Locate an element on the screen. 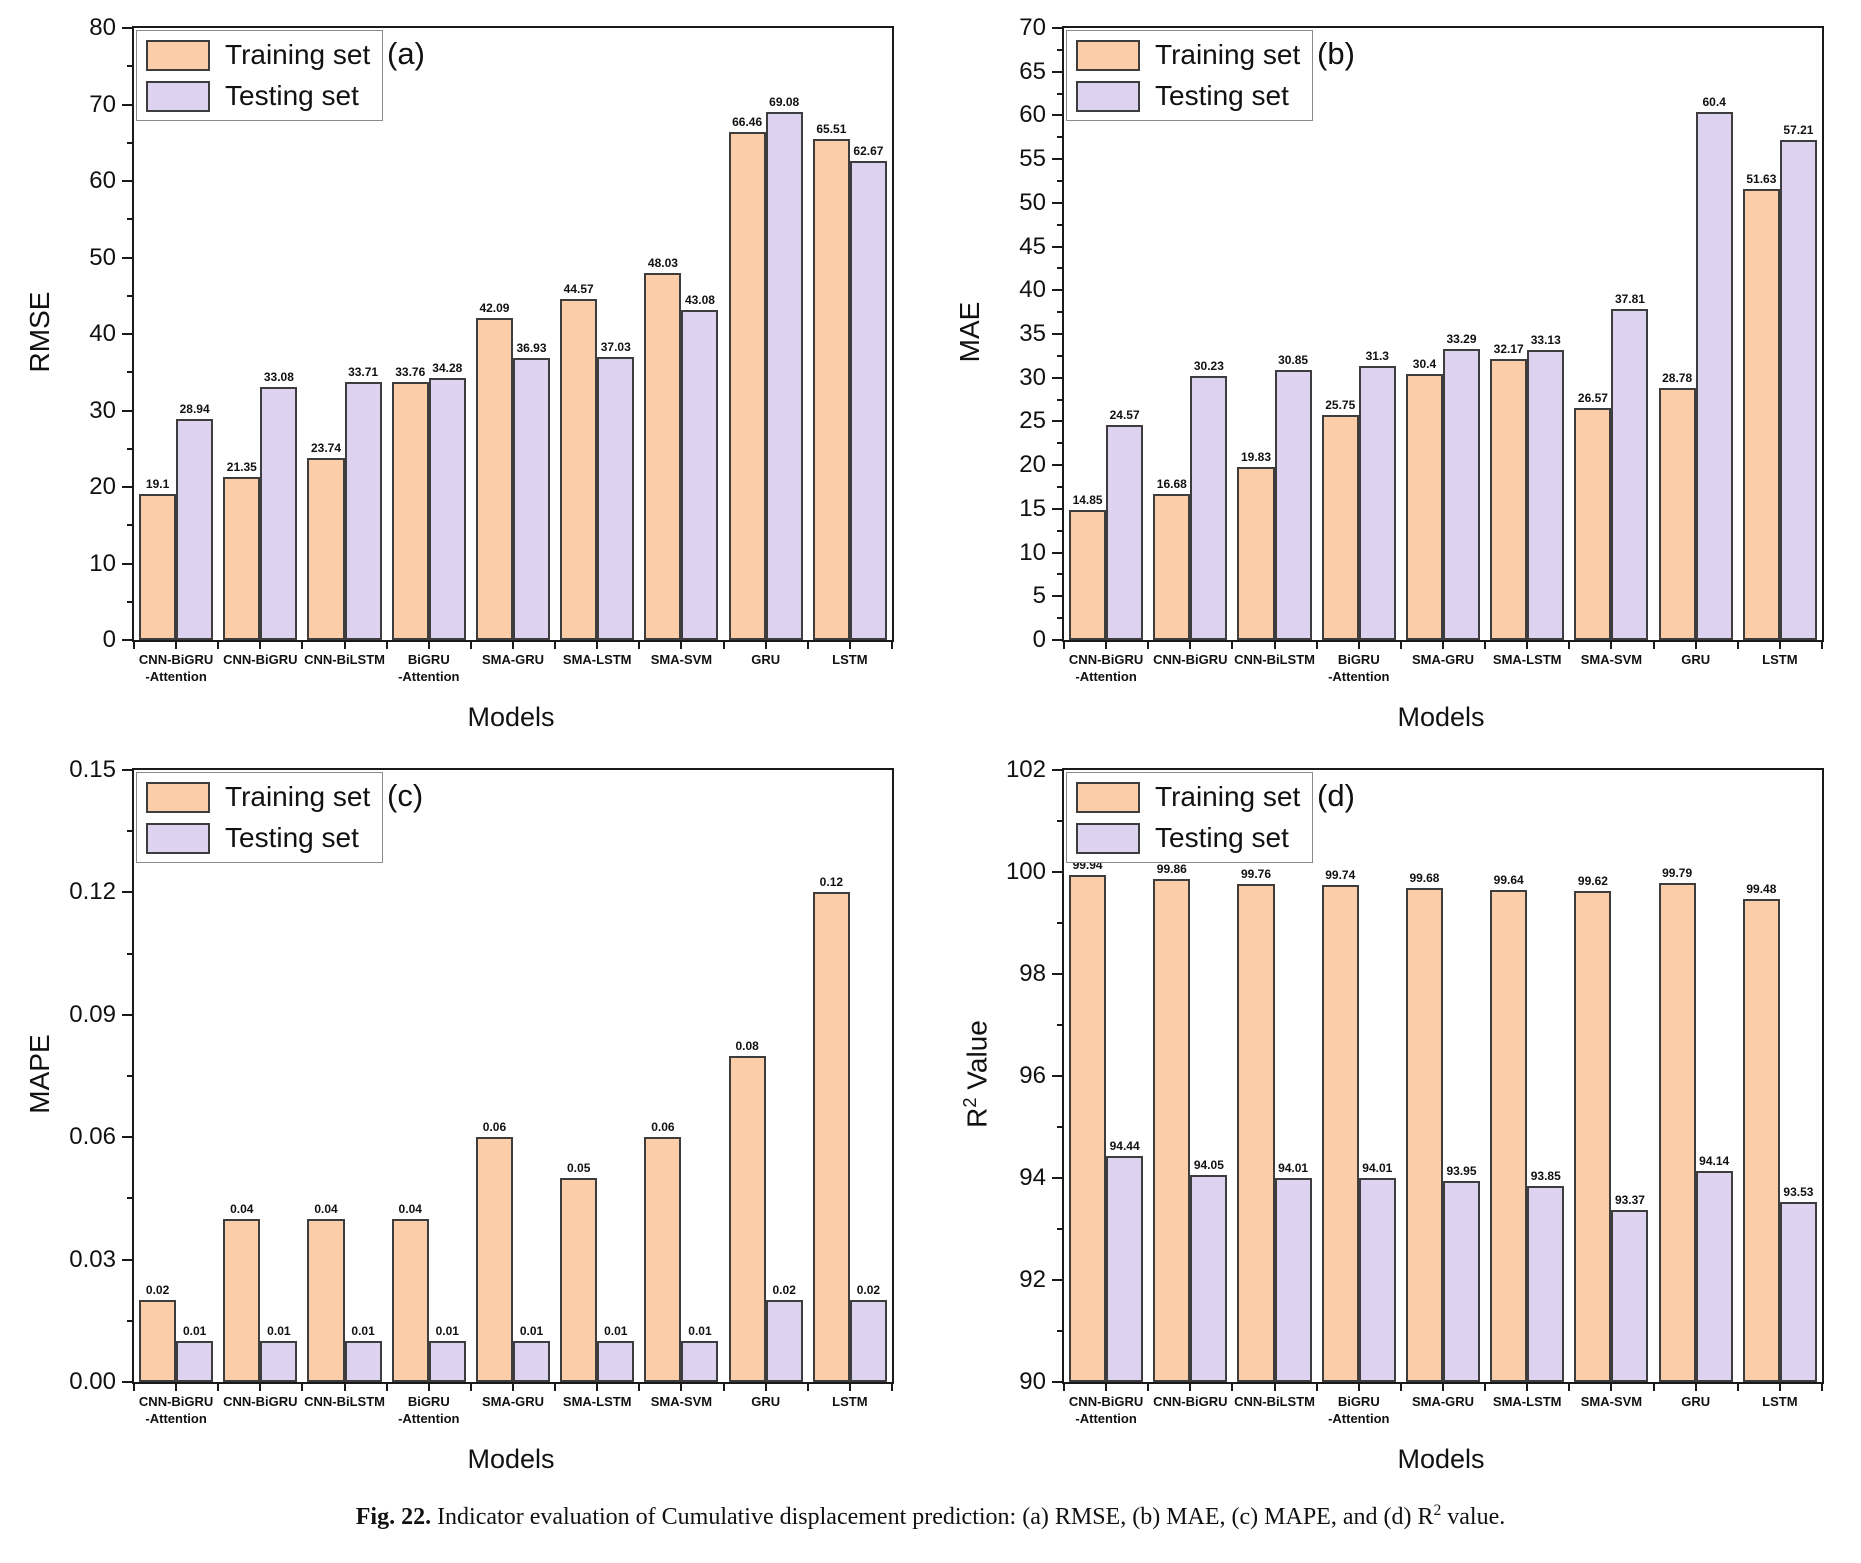 The width and height of the screenshot is (1861, 1563). category-label: SMA-SVM is located at coordinates (1611, 659).